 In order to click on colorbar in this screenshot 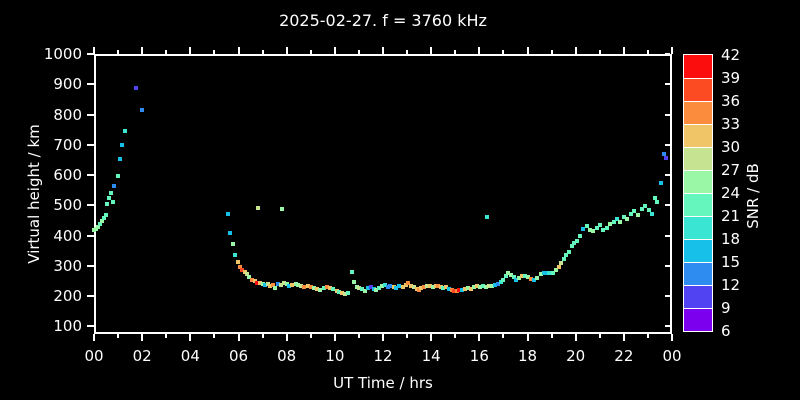, I will do `click(698, 193)`.